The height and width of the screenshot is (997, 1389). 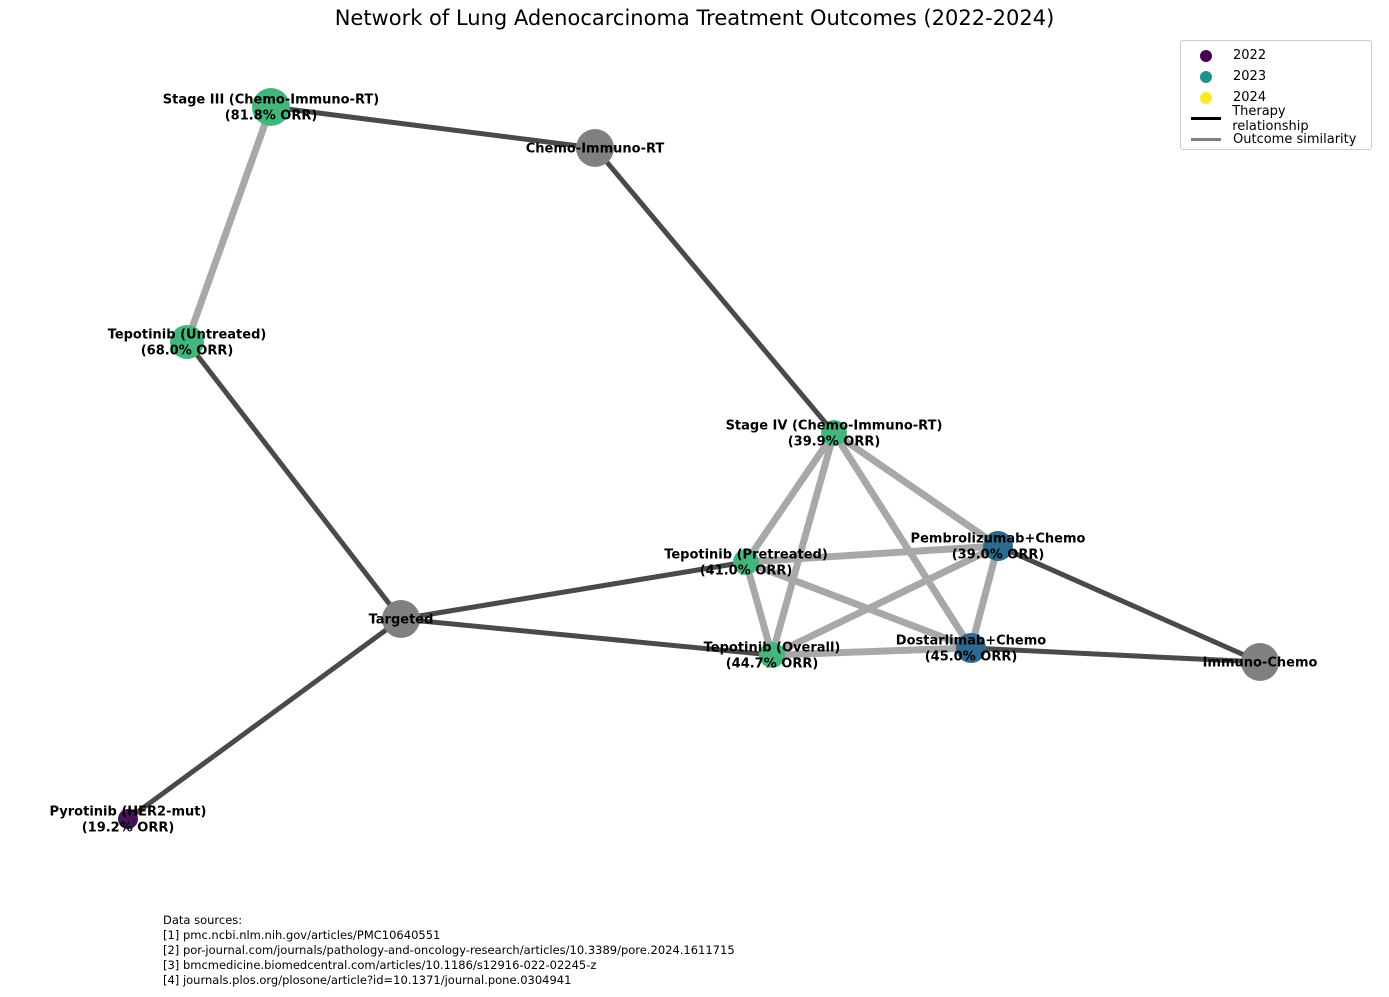 I want to click on legend-item-therapy: Therapy relationship, so click(x=1276, y=119).